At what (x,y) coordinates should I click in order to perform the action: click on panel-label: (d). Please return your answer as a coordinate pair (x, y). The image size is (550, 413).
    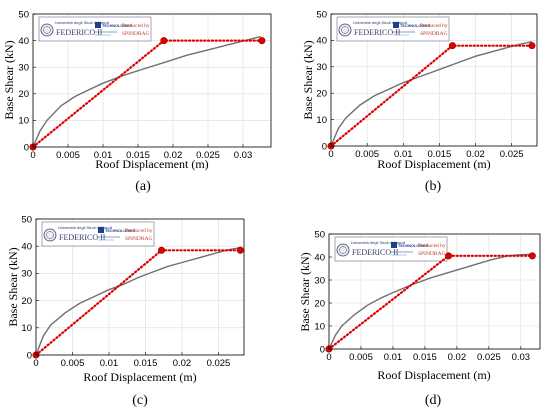
    Looking at the image, I should click on (433, 400).